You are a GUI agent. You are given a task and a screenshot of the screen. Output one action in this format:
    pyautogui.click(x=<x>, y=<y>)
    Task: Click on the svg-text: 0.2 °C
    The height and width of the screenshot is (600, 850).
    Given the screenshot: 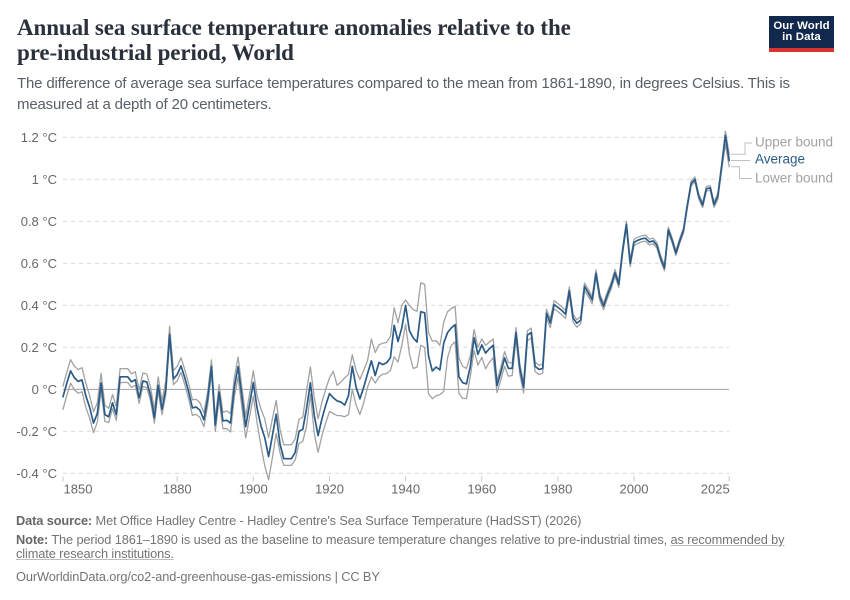 What is the action you would take?
    pyautogui.click(x=39, y=347)
    